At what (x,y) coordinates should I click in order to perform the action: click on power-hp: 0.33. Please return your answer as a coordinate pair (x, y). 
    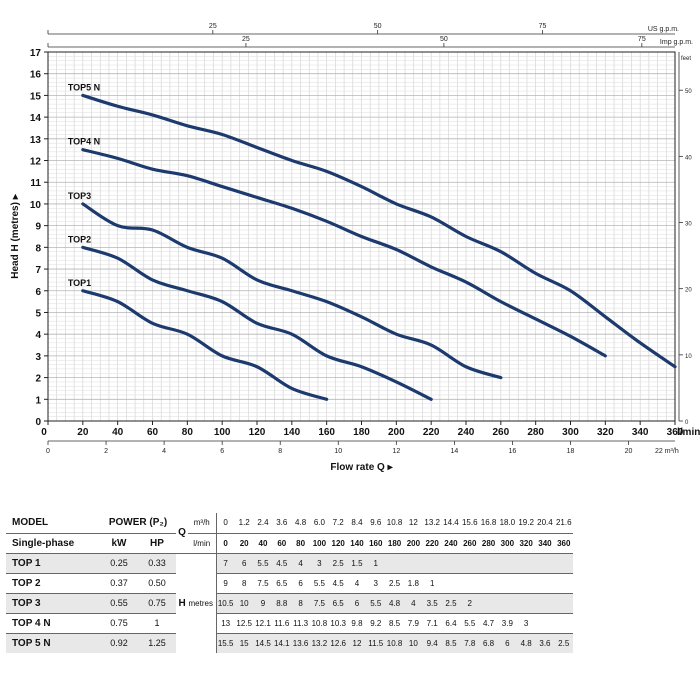
    Looking at the image, I should click on (157, 562).